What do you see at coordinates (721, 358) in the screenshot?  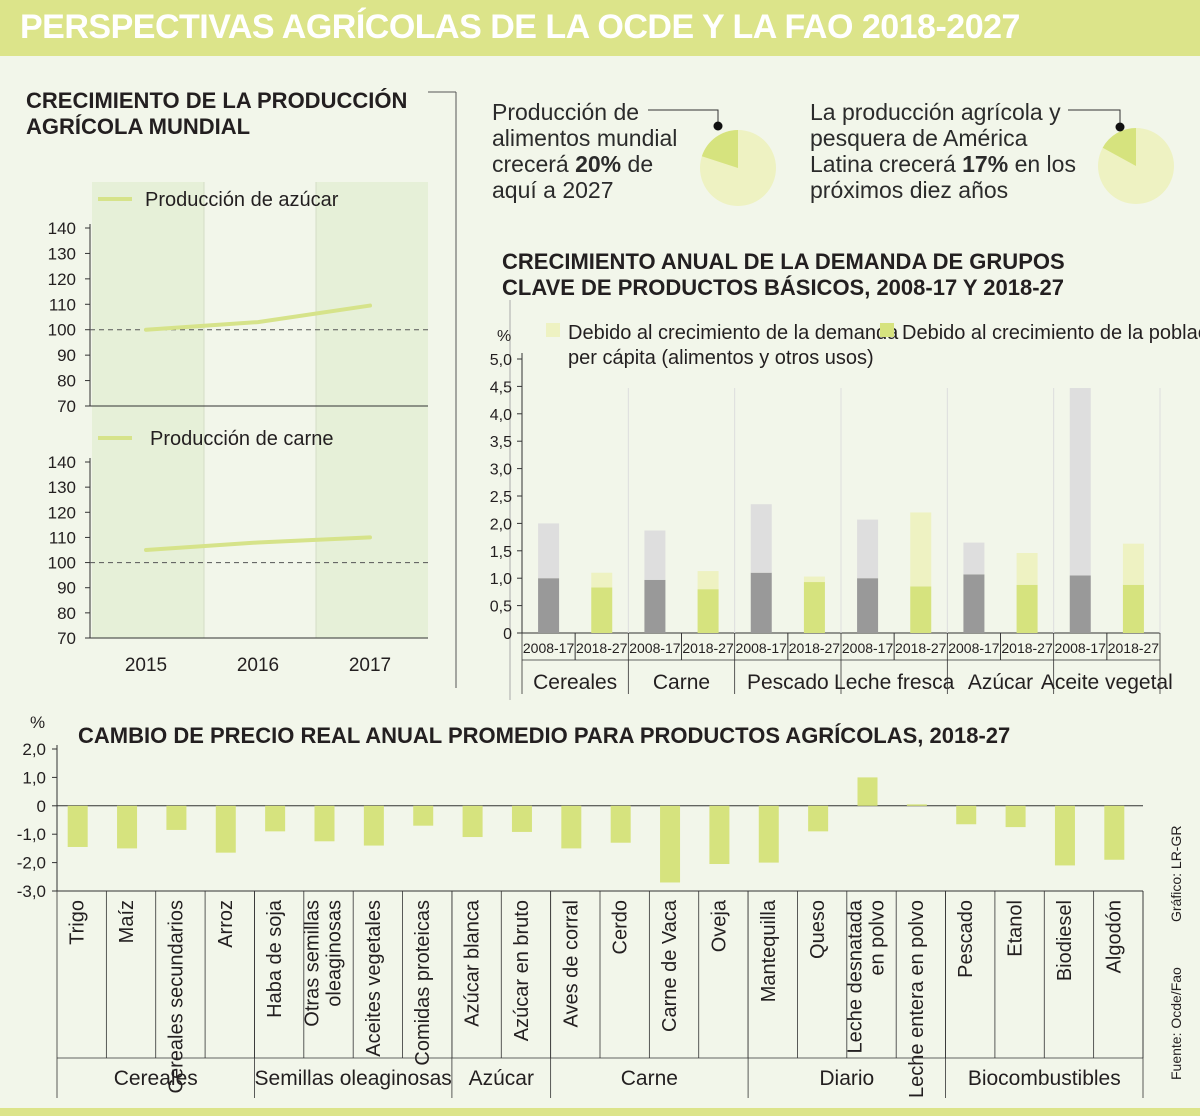 I see `legend-label: per cápita (alimentos y otros usos)` at bounding box center [721, 358].